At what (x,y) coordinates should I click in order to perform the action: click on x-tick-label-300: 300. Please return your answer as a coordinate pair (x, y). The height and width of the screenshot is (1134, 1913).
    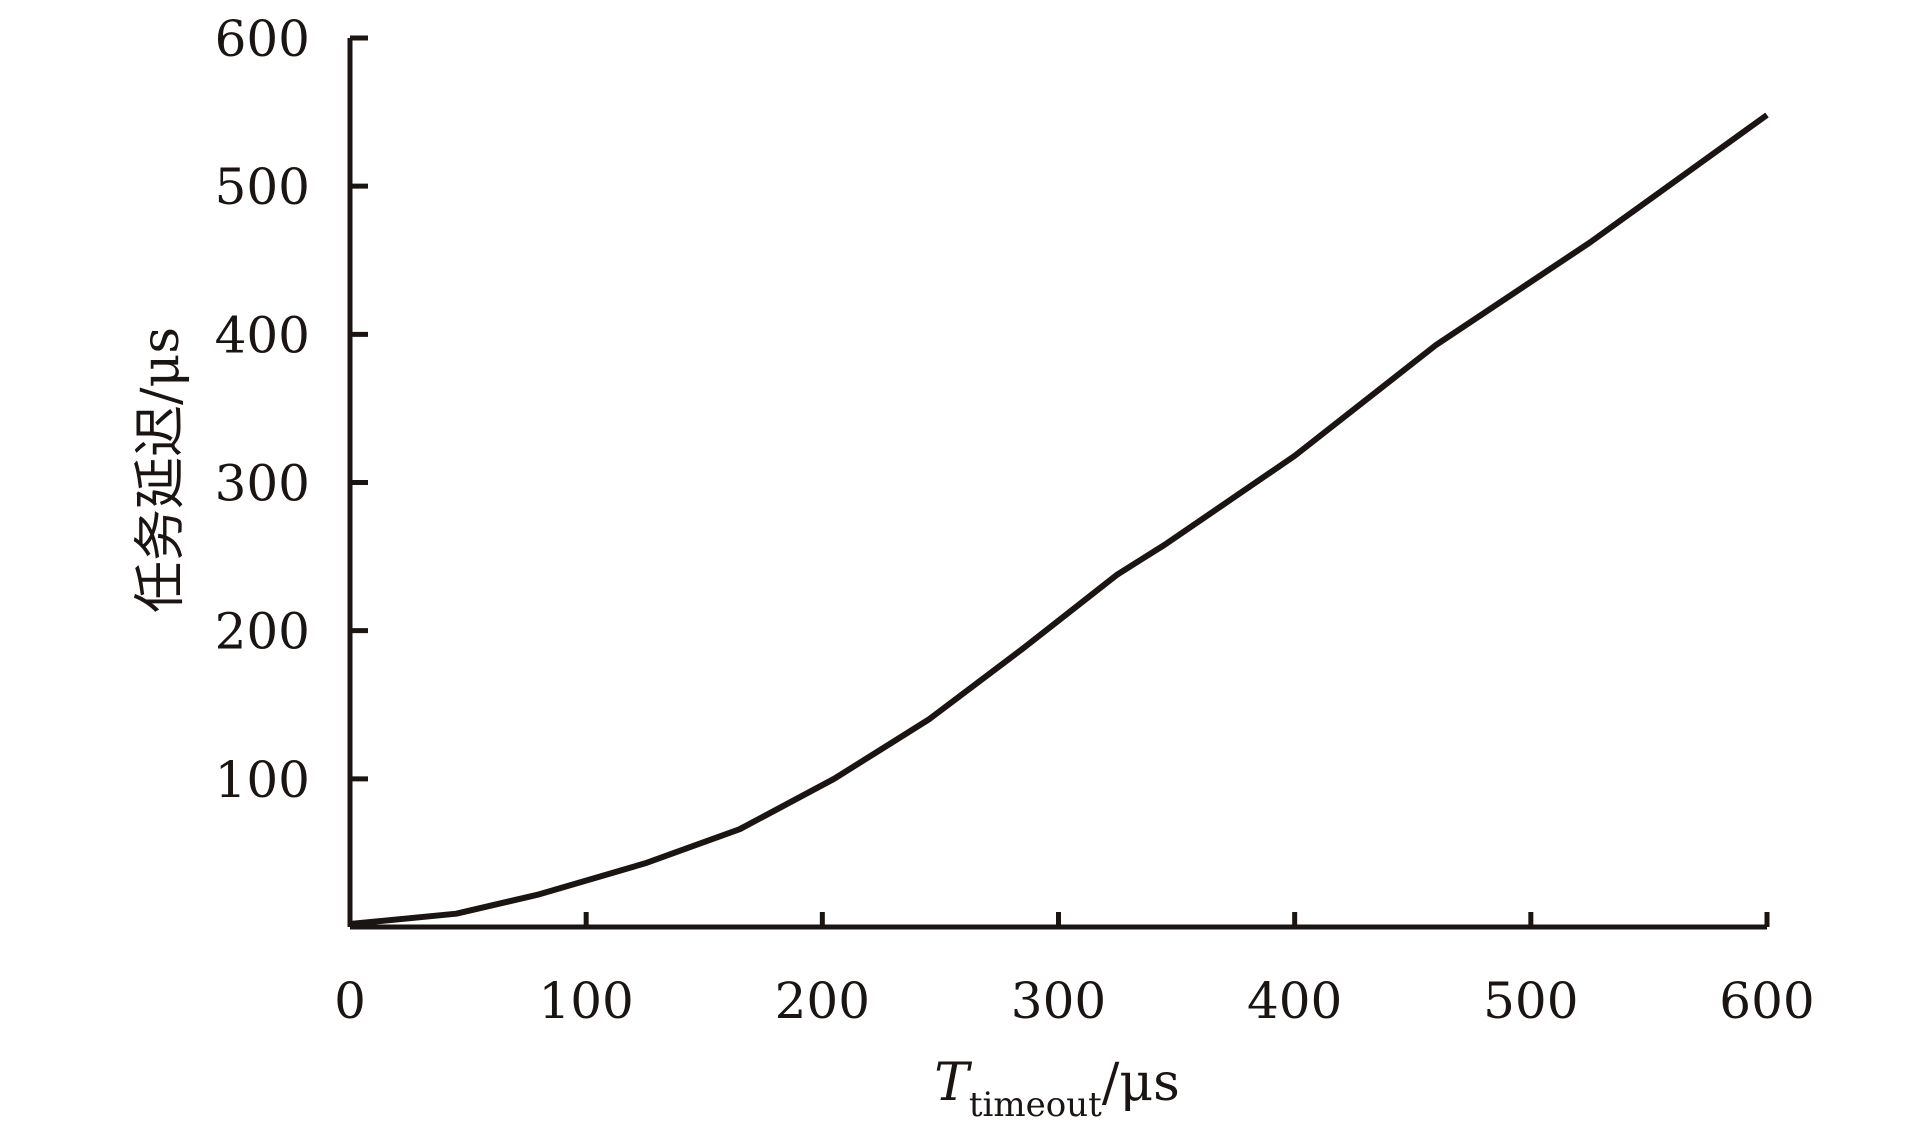
    Looking at the image, I should click on (1058, 1001).